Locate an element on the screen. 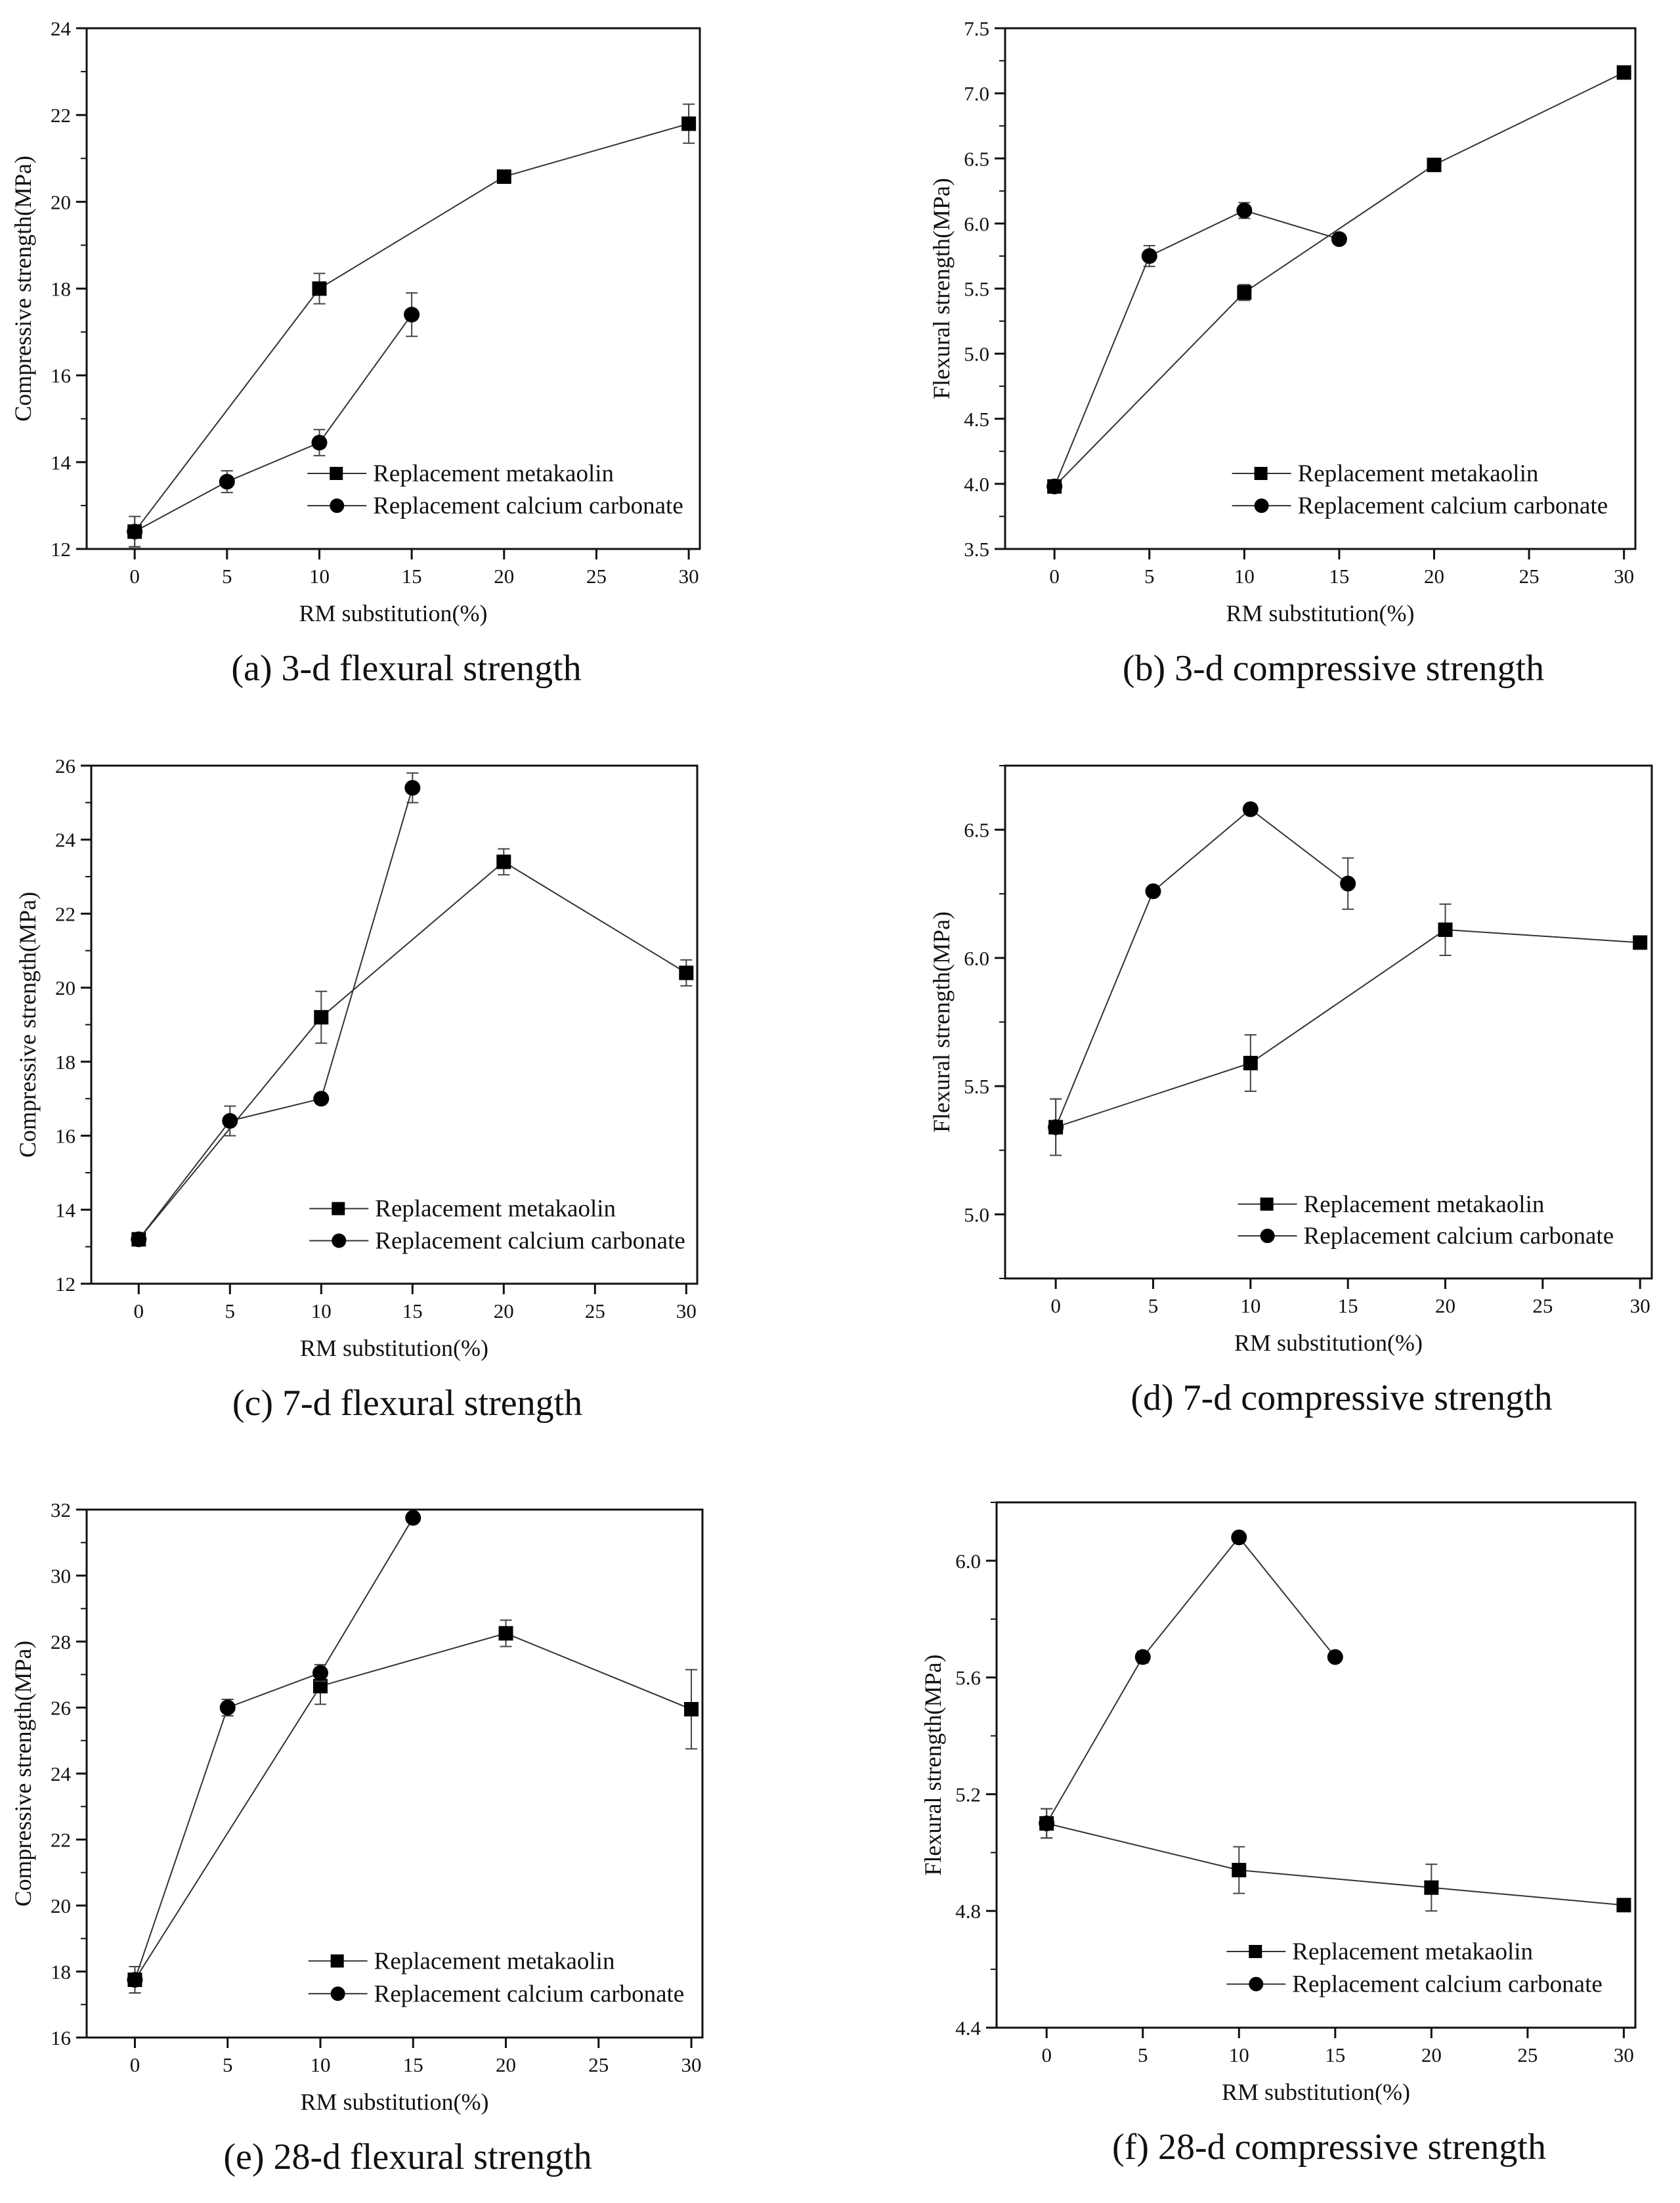 This screenshot has width=1680, height=2203. y-tick-label: 4.4 is located at coordinates (968, 2028).